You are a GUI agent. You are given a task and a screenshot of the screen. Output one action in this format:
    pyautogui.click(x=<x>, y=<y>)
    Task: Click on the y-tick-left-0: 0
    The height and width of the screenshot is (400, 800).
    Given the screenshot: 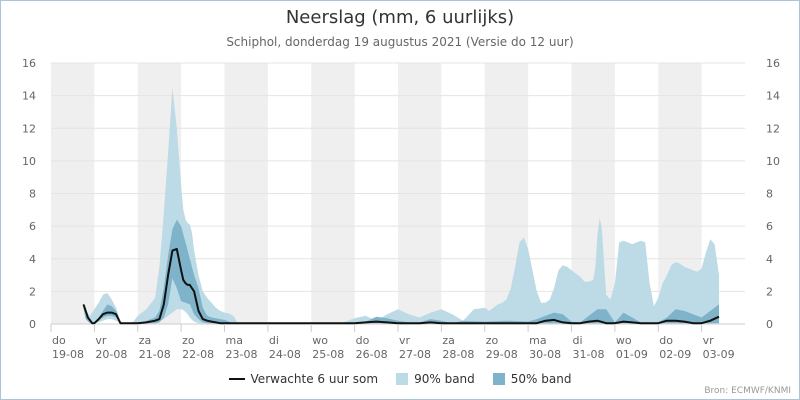 What is the action you would take?
    pyautogui.click(x=32, y=324)
    